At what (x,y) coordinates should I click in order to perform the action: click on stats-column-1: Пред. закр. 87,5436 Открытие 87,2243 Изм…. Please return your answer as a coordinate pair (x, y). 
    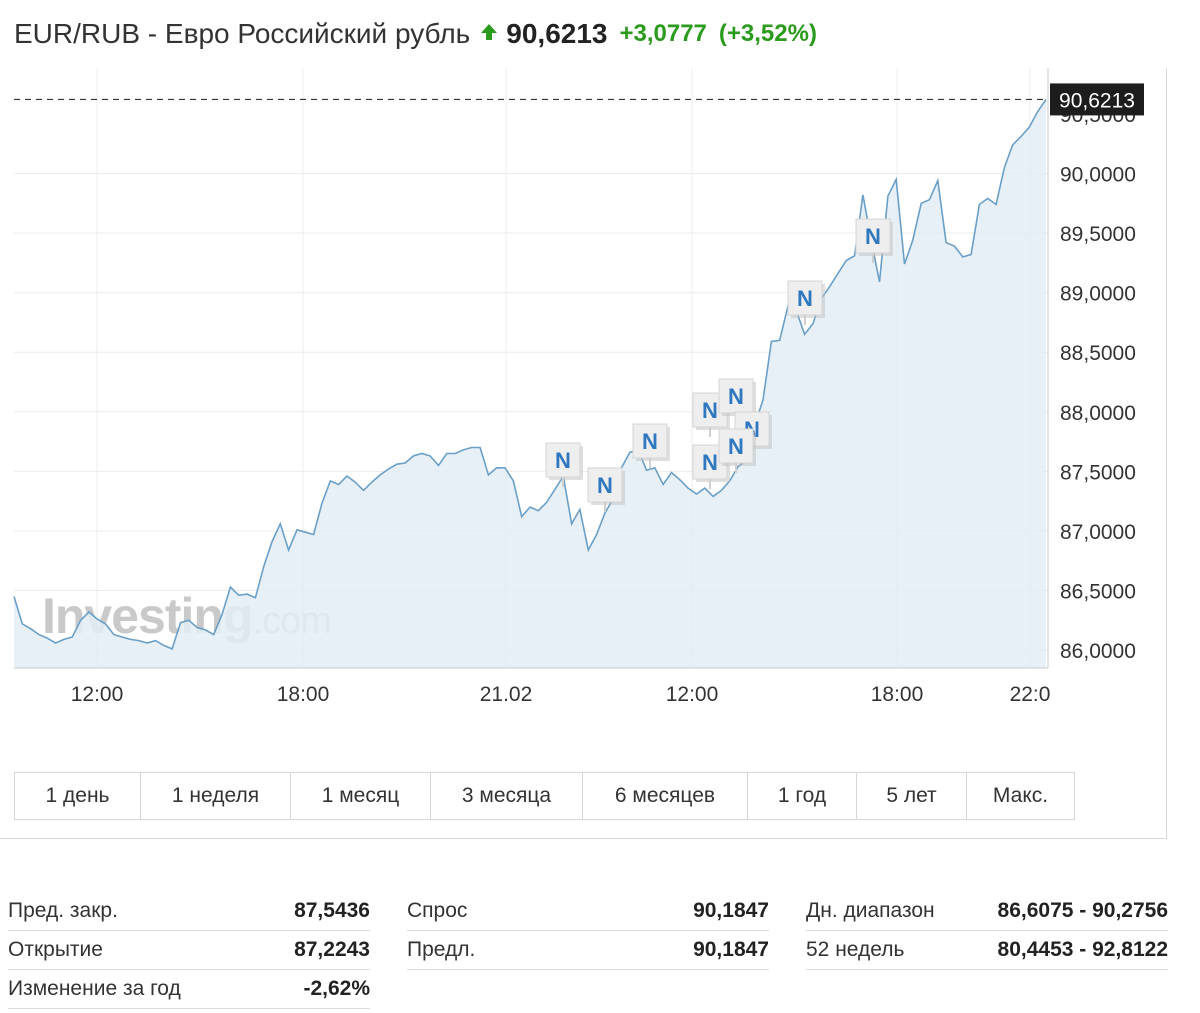
    Looking at the image, I should click on (189, 950).